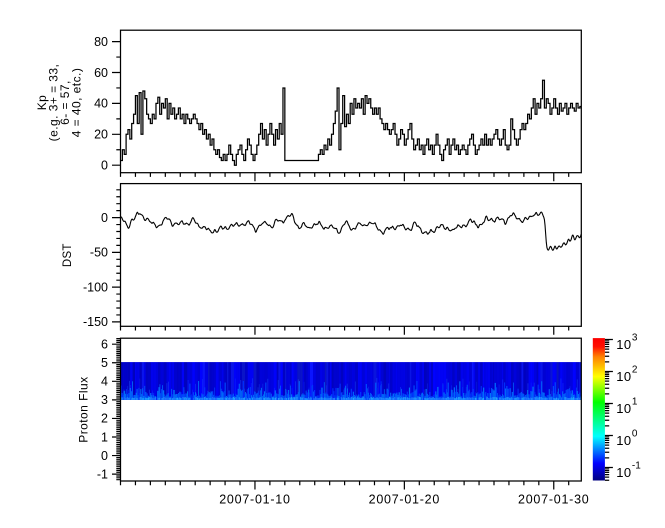 Image resolution: width=665 pixels, height=528 pixels. What do you see at coordinates (104, 345) in the screenshot?
I see `svg-text: 6` at bounding box center [104, 345].